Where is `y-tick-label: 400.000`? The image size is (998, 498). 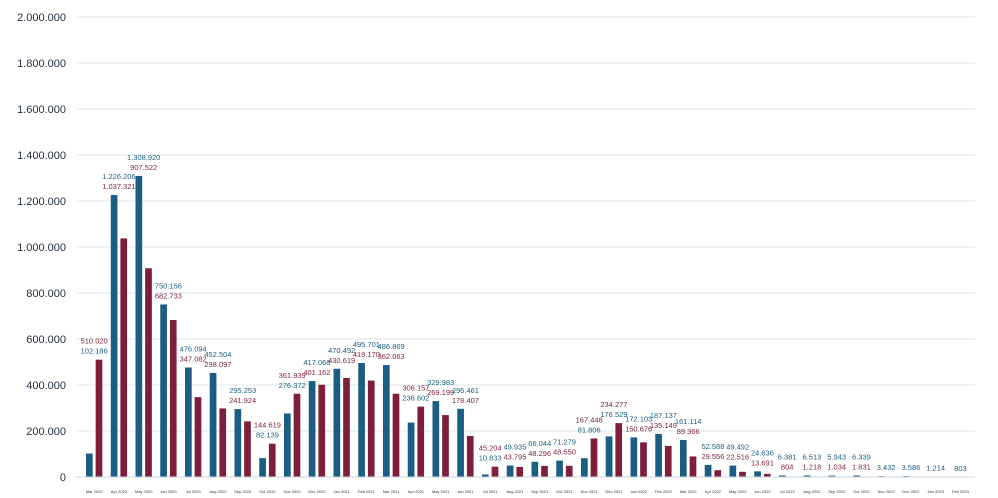 y-tick-label: 400.000 is located at coordinates (46, 386).